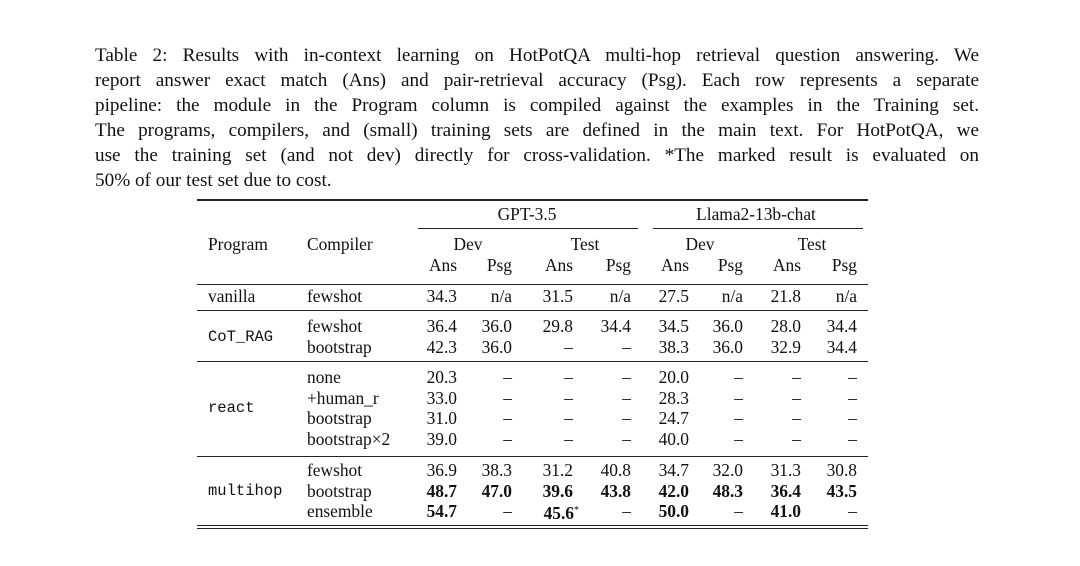  What do you see at coordinates (496, 491) in the screenshot?
I see `cell-value: 47.0` at bounding box center [496, 491].